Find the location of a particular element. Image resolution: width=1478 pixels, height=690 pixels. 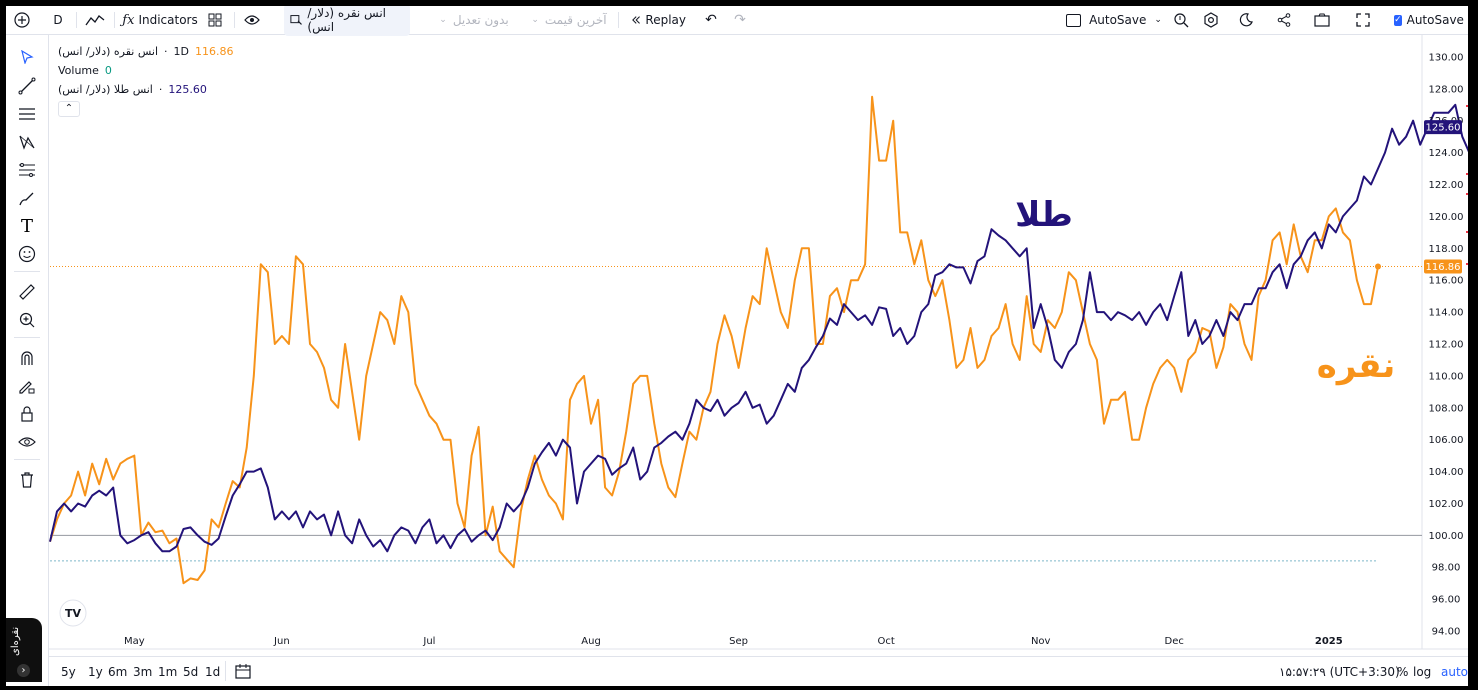

share-icon is located at coordinates (1284, 20).